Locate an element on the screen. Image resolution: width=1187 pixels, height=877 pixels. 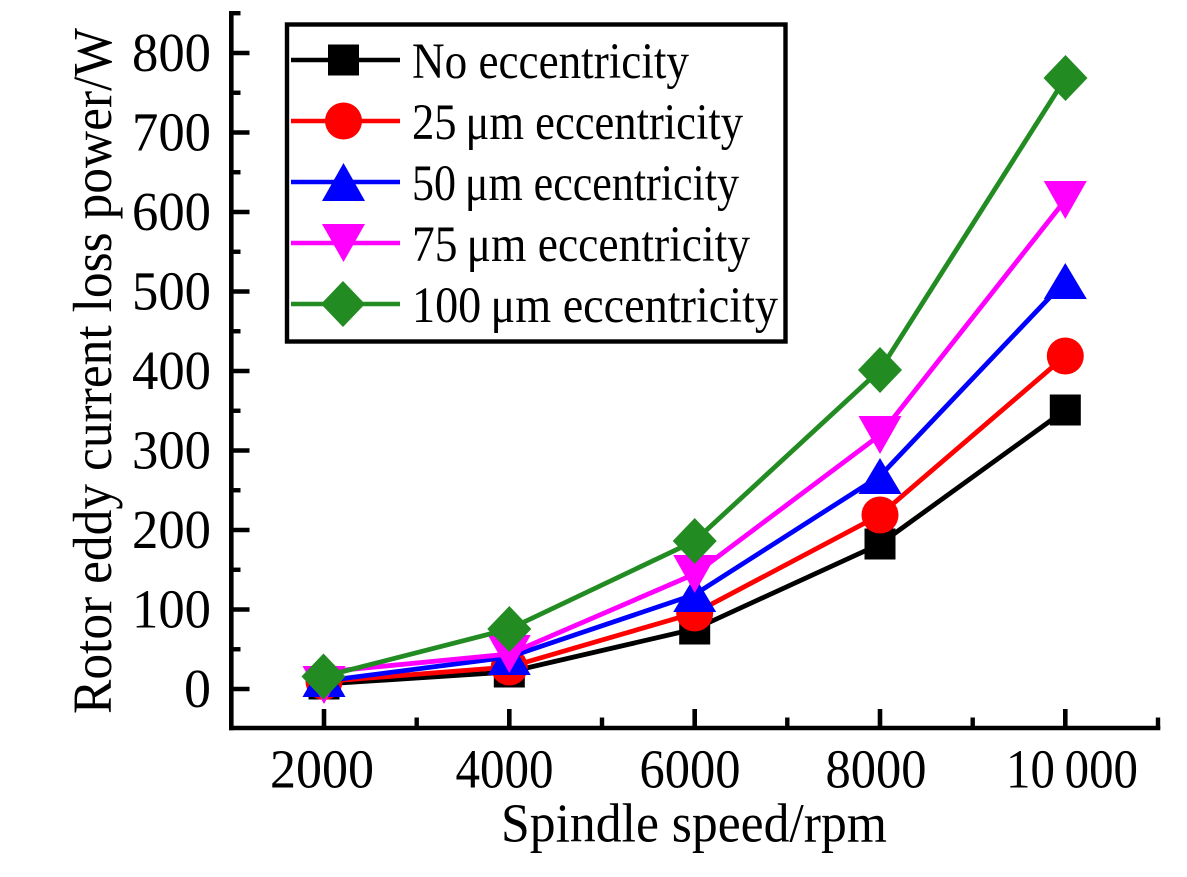
svg-text: 50 μm eccentricity is located at coordinates (575, 184).